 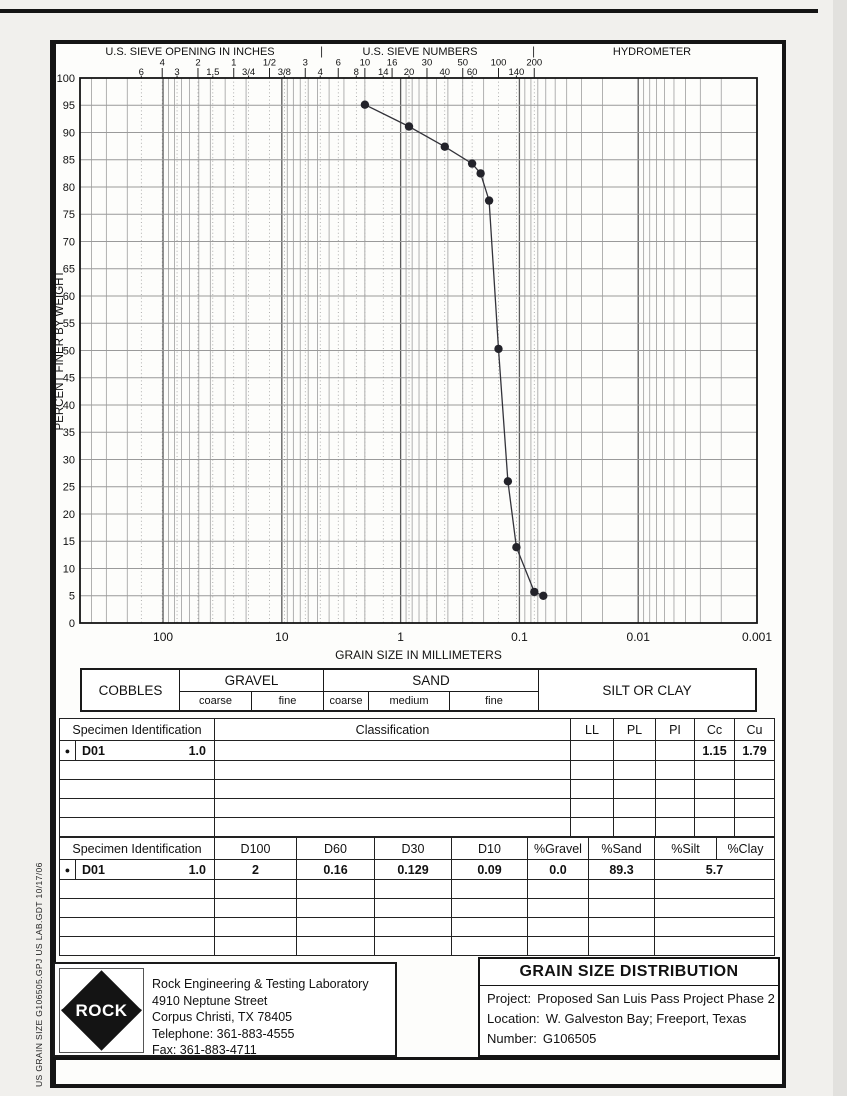 What do you see at coordinates (569, 1038) in the screenshot?
I see `number-value: G106505` at bounding box center [569, 1038].